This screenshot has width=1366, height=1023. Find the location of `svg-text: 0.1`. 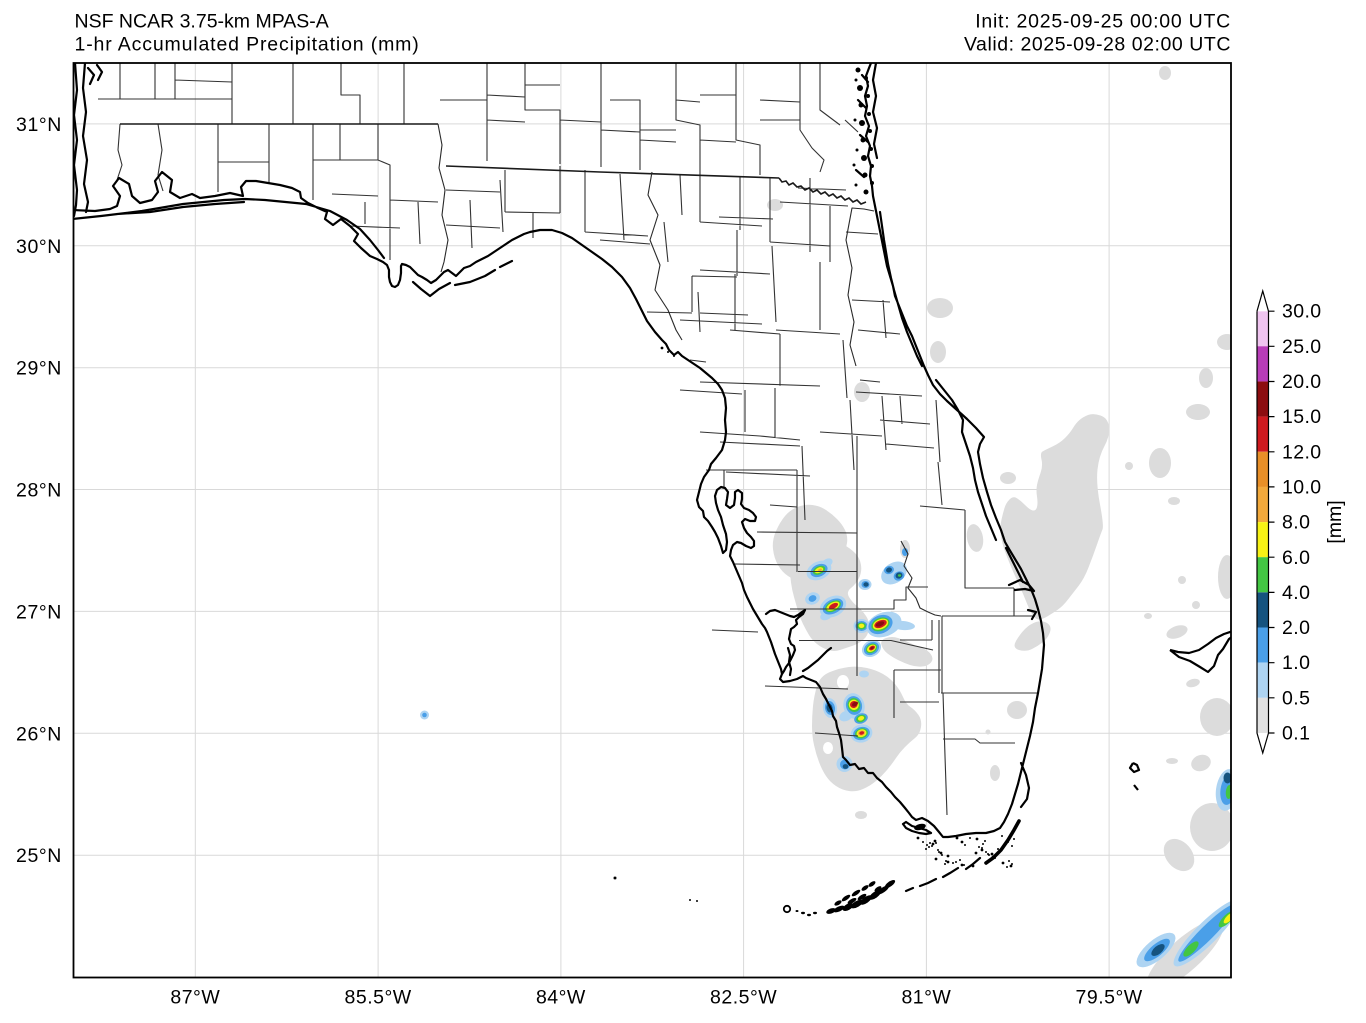

svg-text: 0.1 is located at coordinates (1296, 734).